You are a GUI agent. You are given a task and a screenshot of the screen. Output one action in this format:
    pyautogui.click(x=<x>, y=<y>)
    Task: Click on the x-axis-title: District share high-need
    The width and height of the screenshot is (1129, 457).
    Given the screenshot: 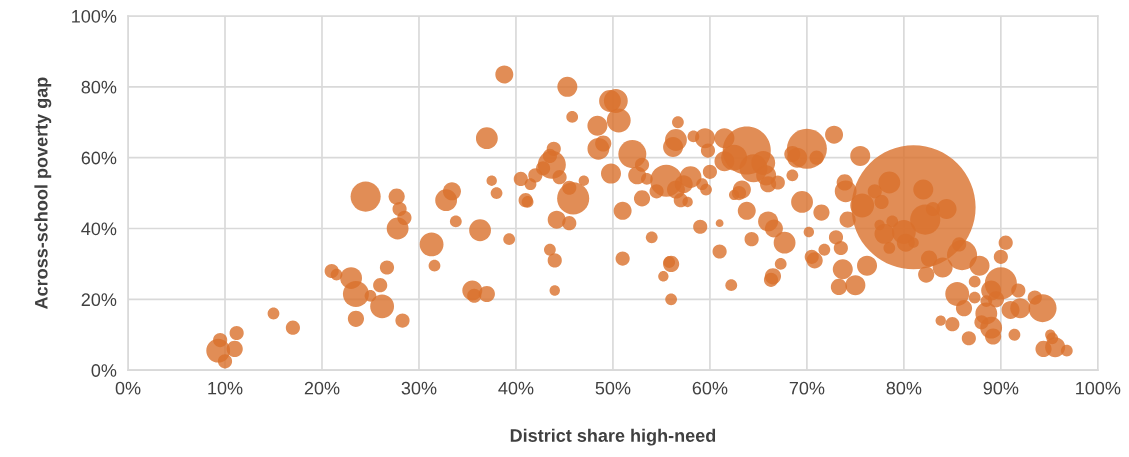 What is the action you would take?
    pyautogui.click(x=613, y=437)
    